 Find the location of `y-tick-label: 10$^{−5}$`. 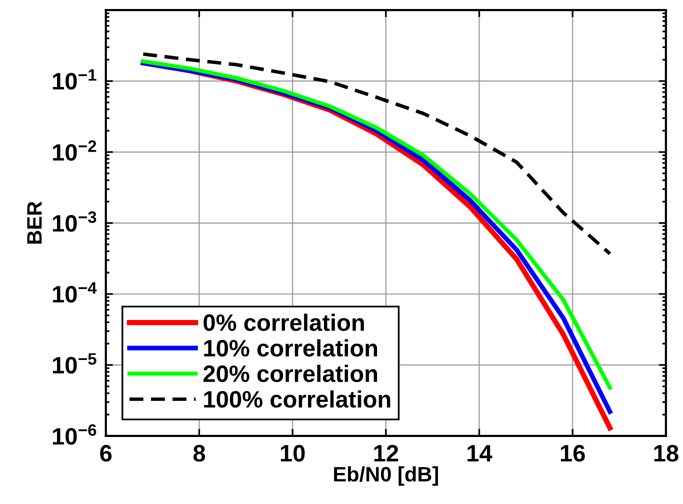

y-tick-label: 10$^{−5}$ is located at coordinates (74, 363).